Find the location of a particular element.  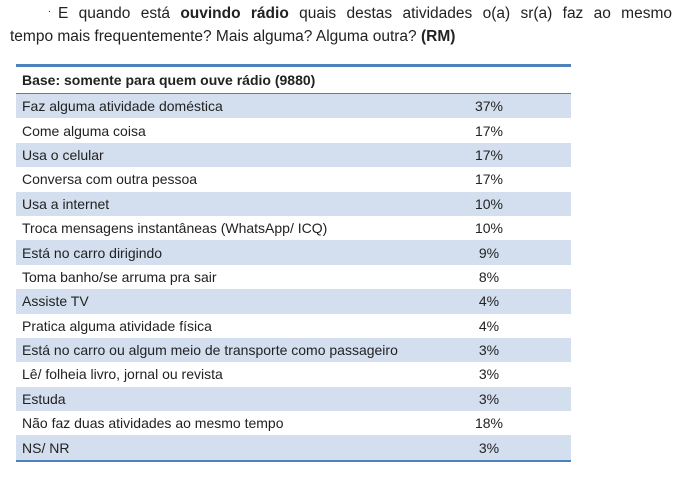

row-label: Lê/ folheia livro, jornal ou revista is located at coordinates (122, 374).